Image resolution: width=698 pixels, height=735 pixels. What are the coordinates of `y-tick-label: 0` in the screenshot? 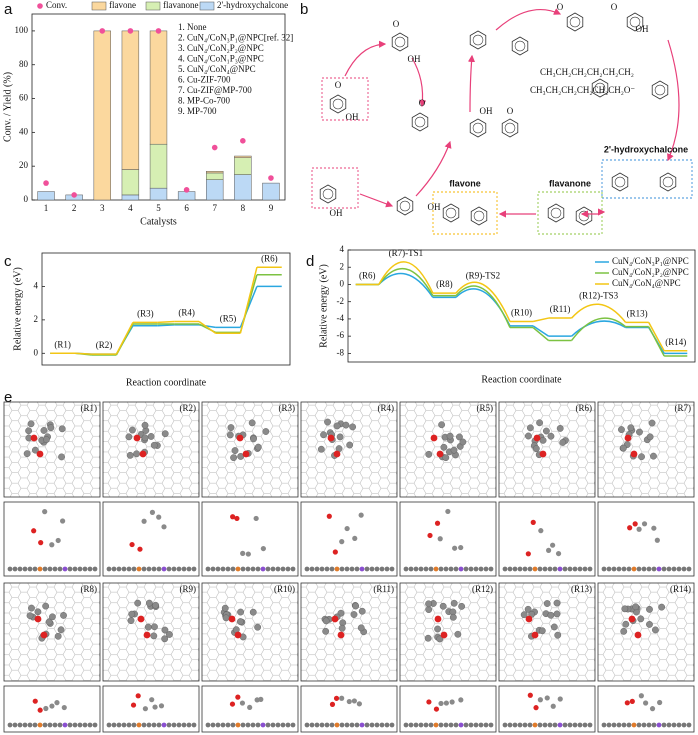 It's located at (342, 284).